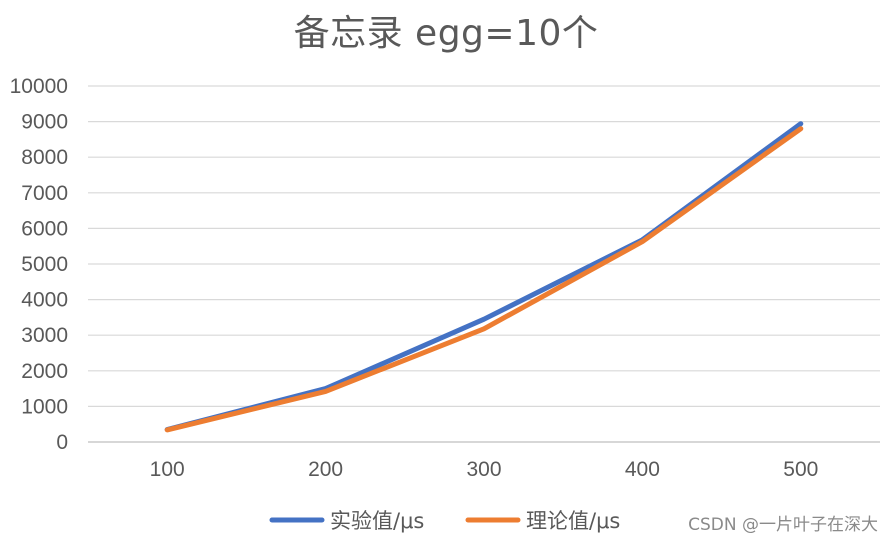 The width and height of the screenshot is (892, 541). What do you see at coordinates (62, 442) in the screenshot?
I see `y-tick-label: 0` at bounding box center [62, 442].